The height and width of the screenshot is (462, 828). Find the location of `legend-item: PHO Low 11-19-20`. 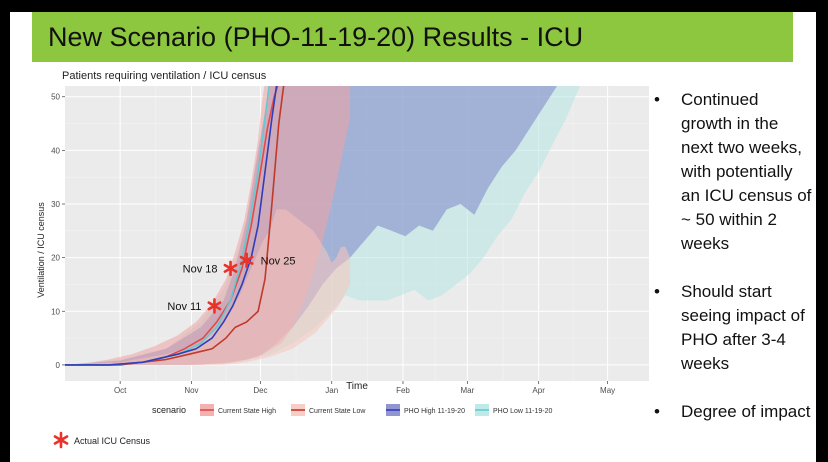

legend-item: PHO Low 11-19-20 is located at coordinates (514, 410).